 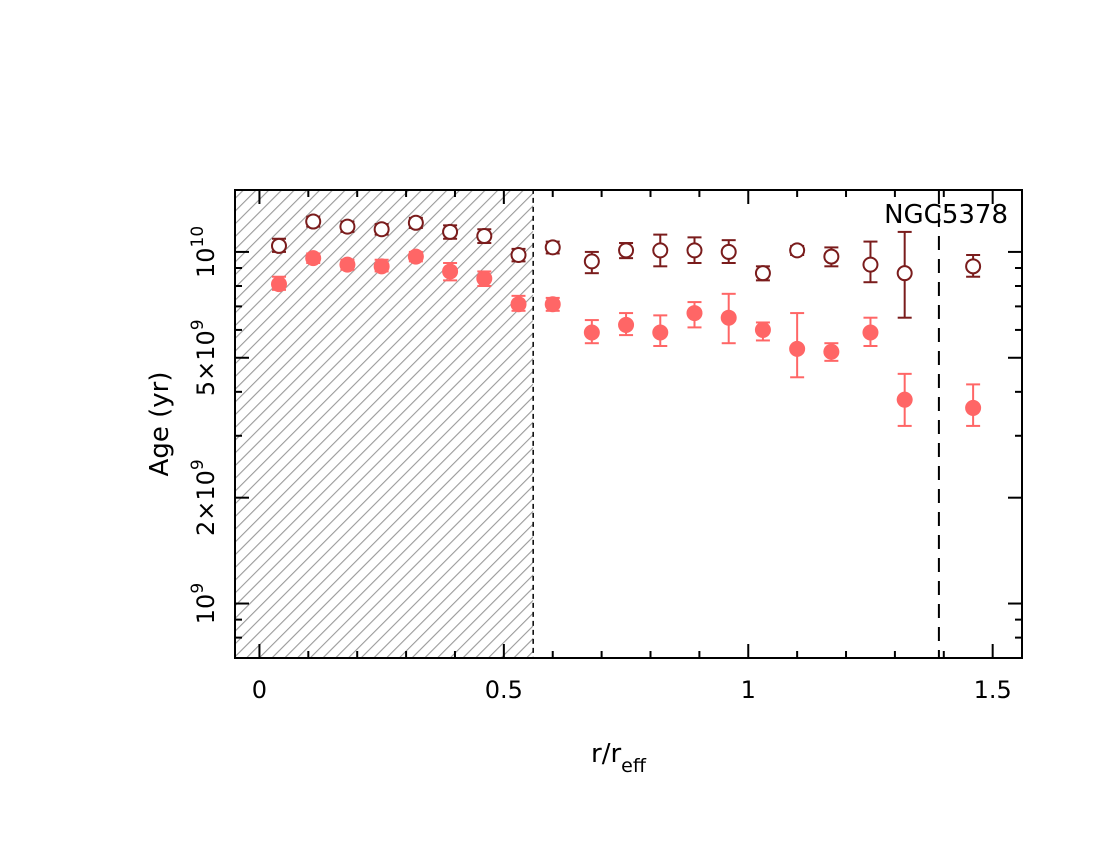 I want to click on x-tick-label: 1, so click(x=748, y=690).